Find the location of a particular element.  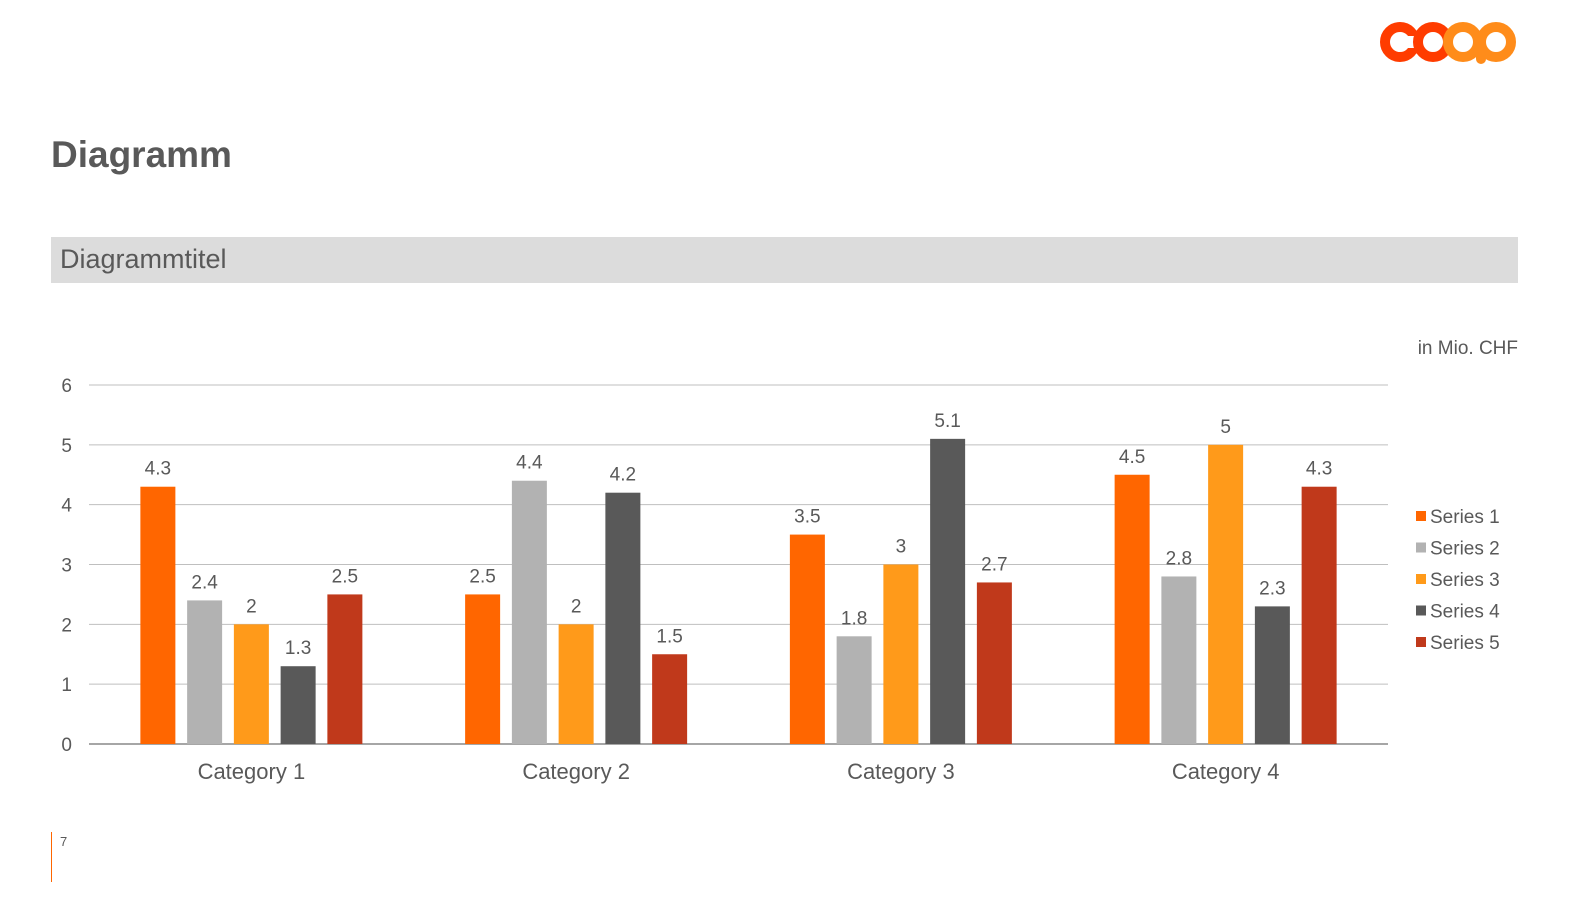

data-label: 2.7 is located at coordinates (994, 564).